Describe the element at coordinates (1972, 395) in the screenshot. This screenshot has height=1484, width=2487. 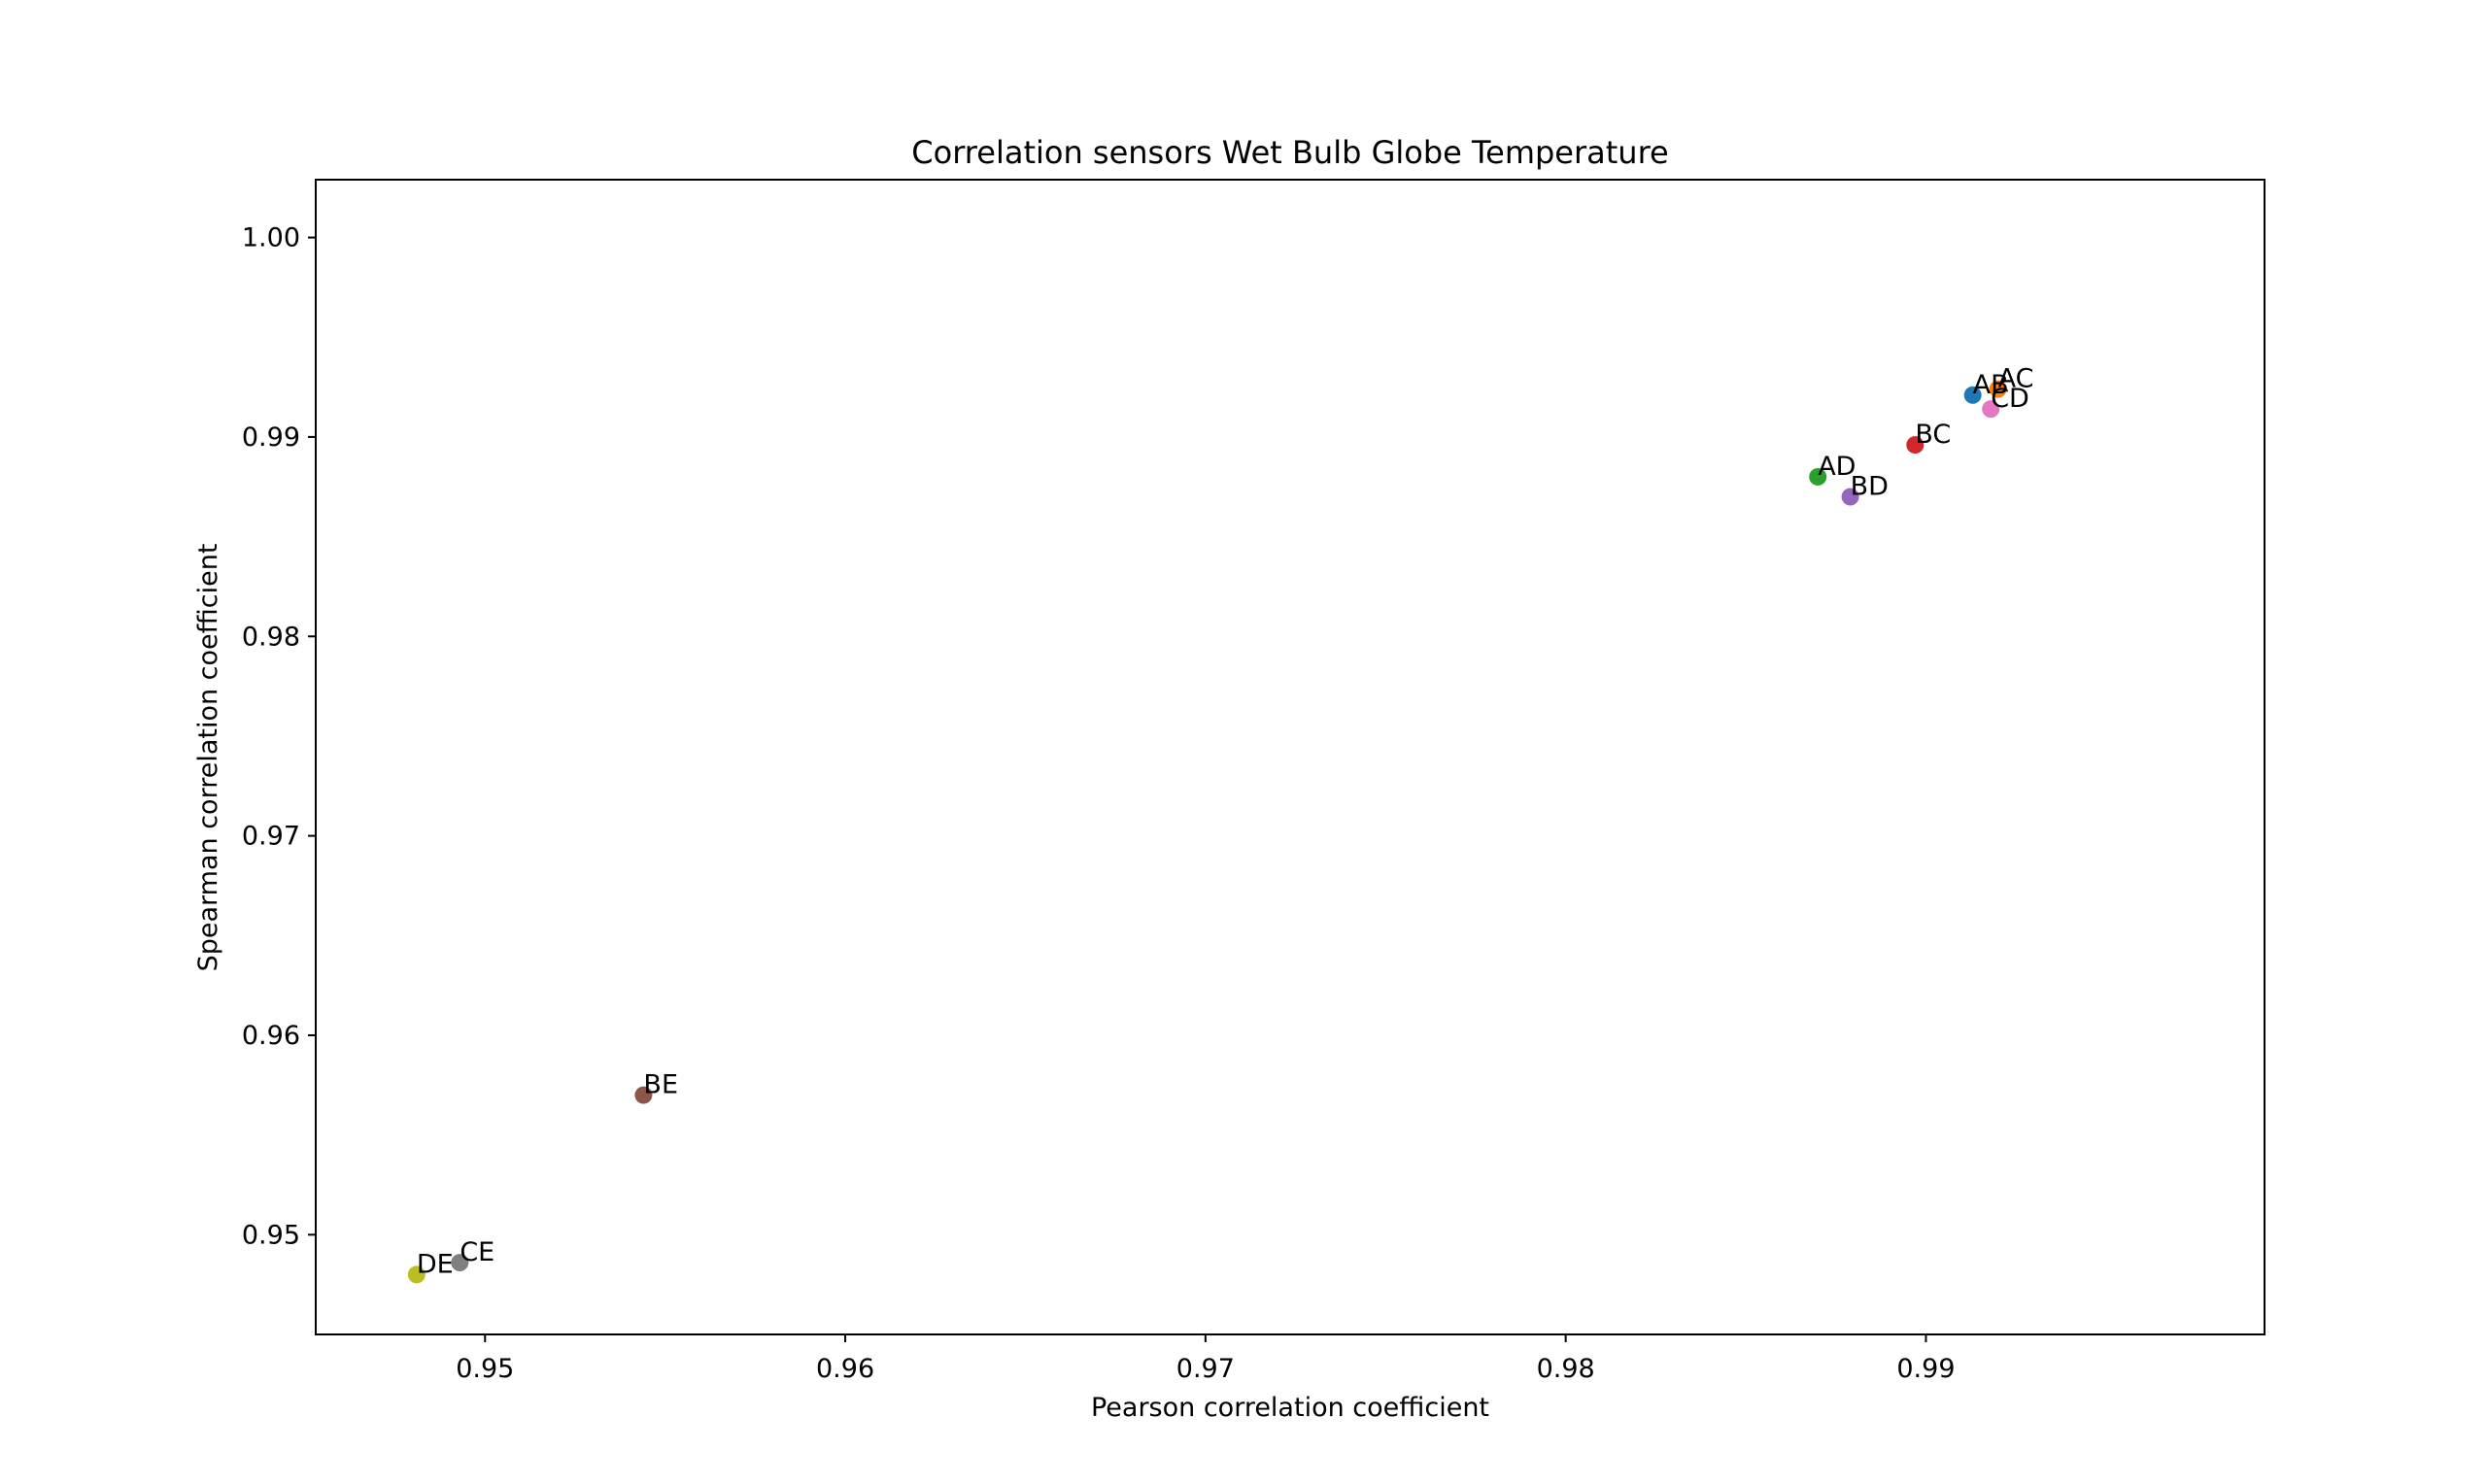
I see `data-point-ab` at that location.